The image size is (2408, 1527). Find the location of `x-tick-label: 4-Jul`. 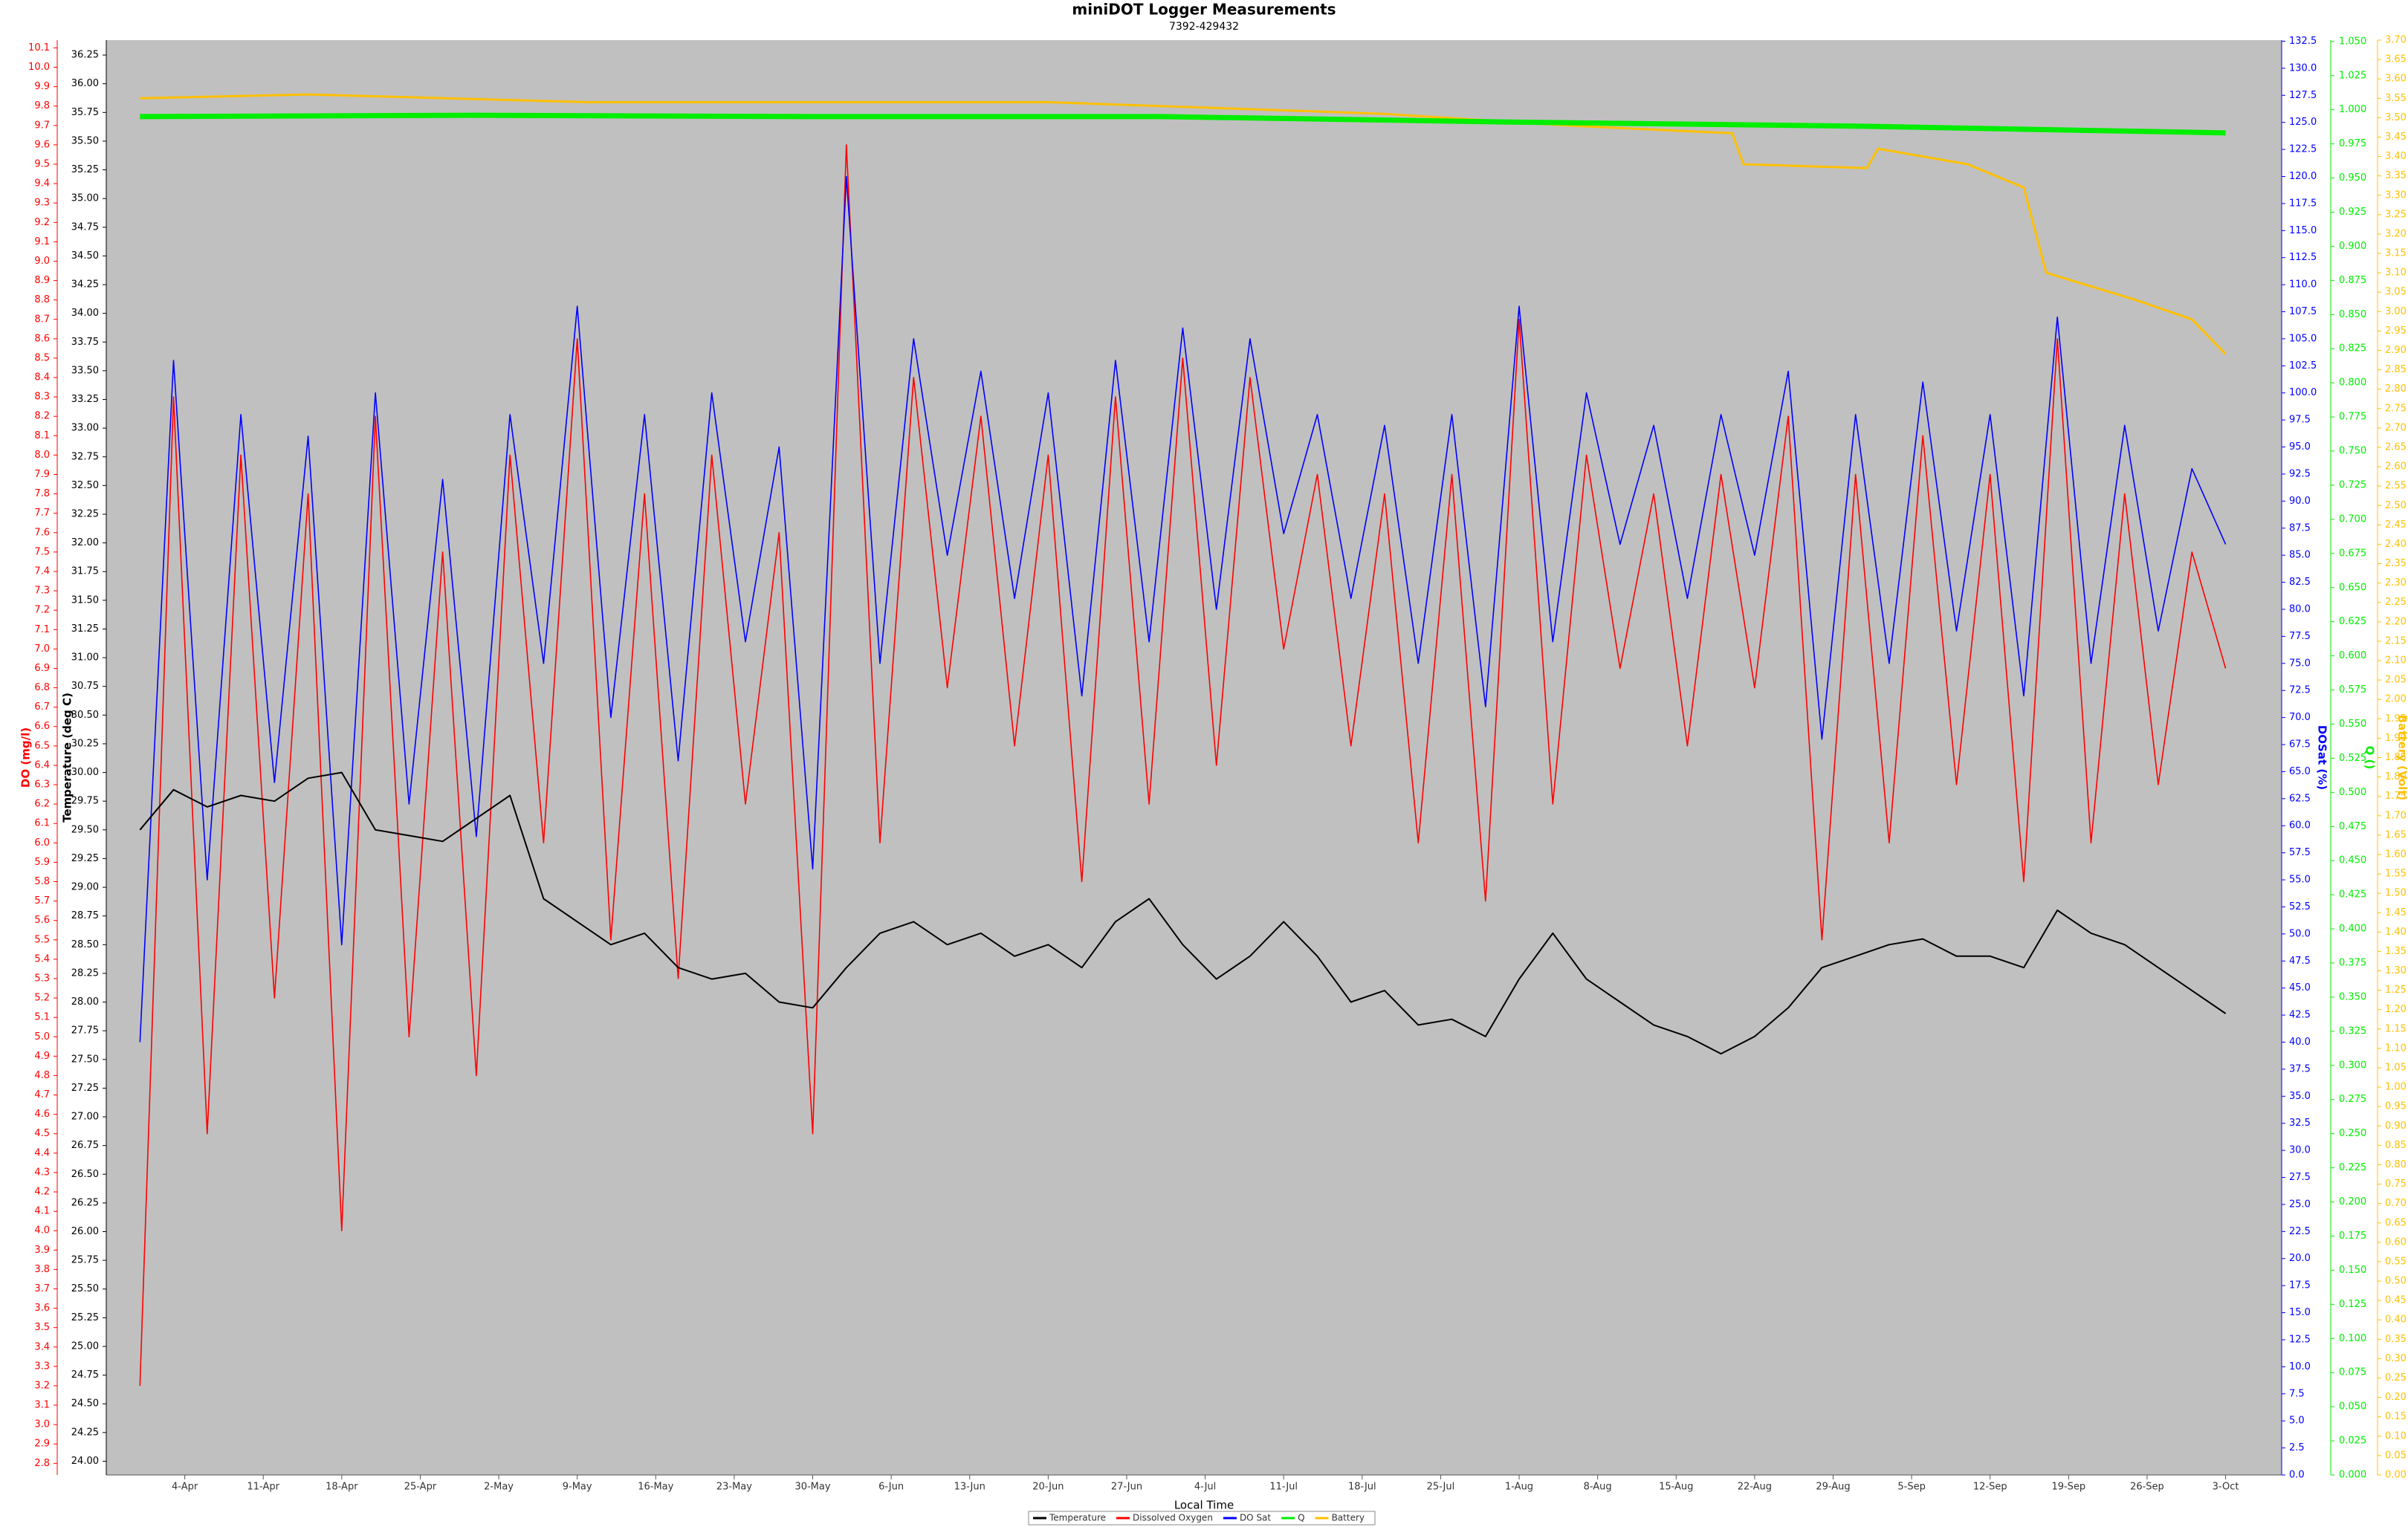

x-tick-label: 4-Jul is located at coordinates (1205, 1487).